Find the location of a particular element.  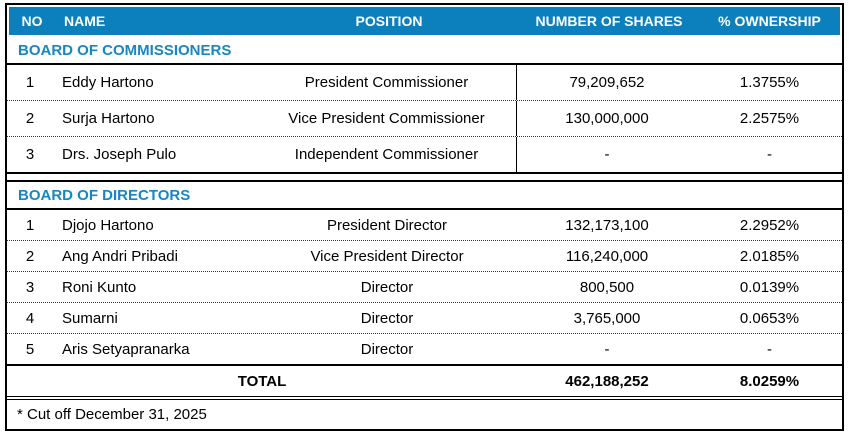

table-row: 5 Aris Setyapranarka Director - - is located at coordinates (424, 348).